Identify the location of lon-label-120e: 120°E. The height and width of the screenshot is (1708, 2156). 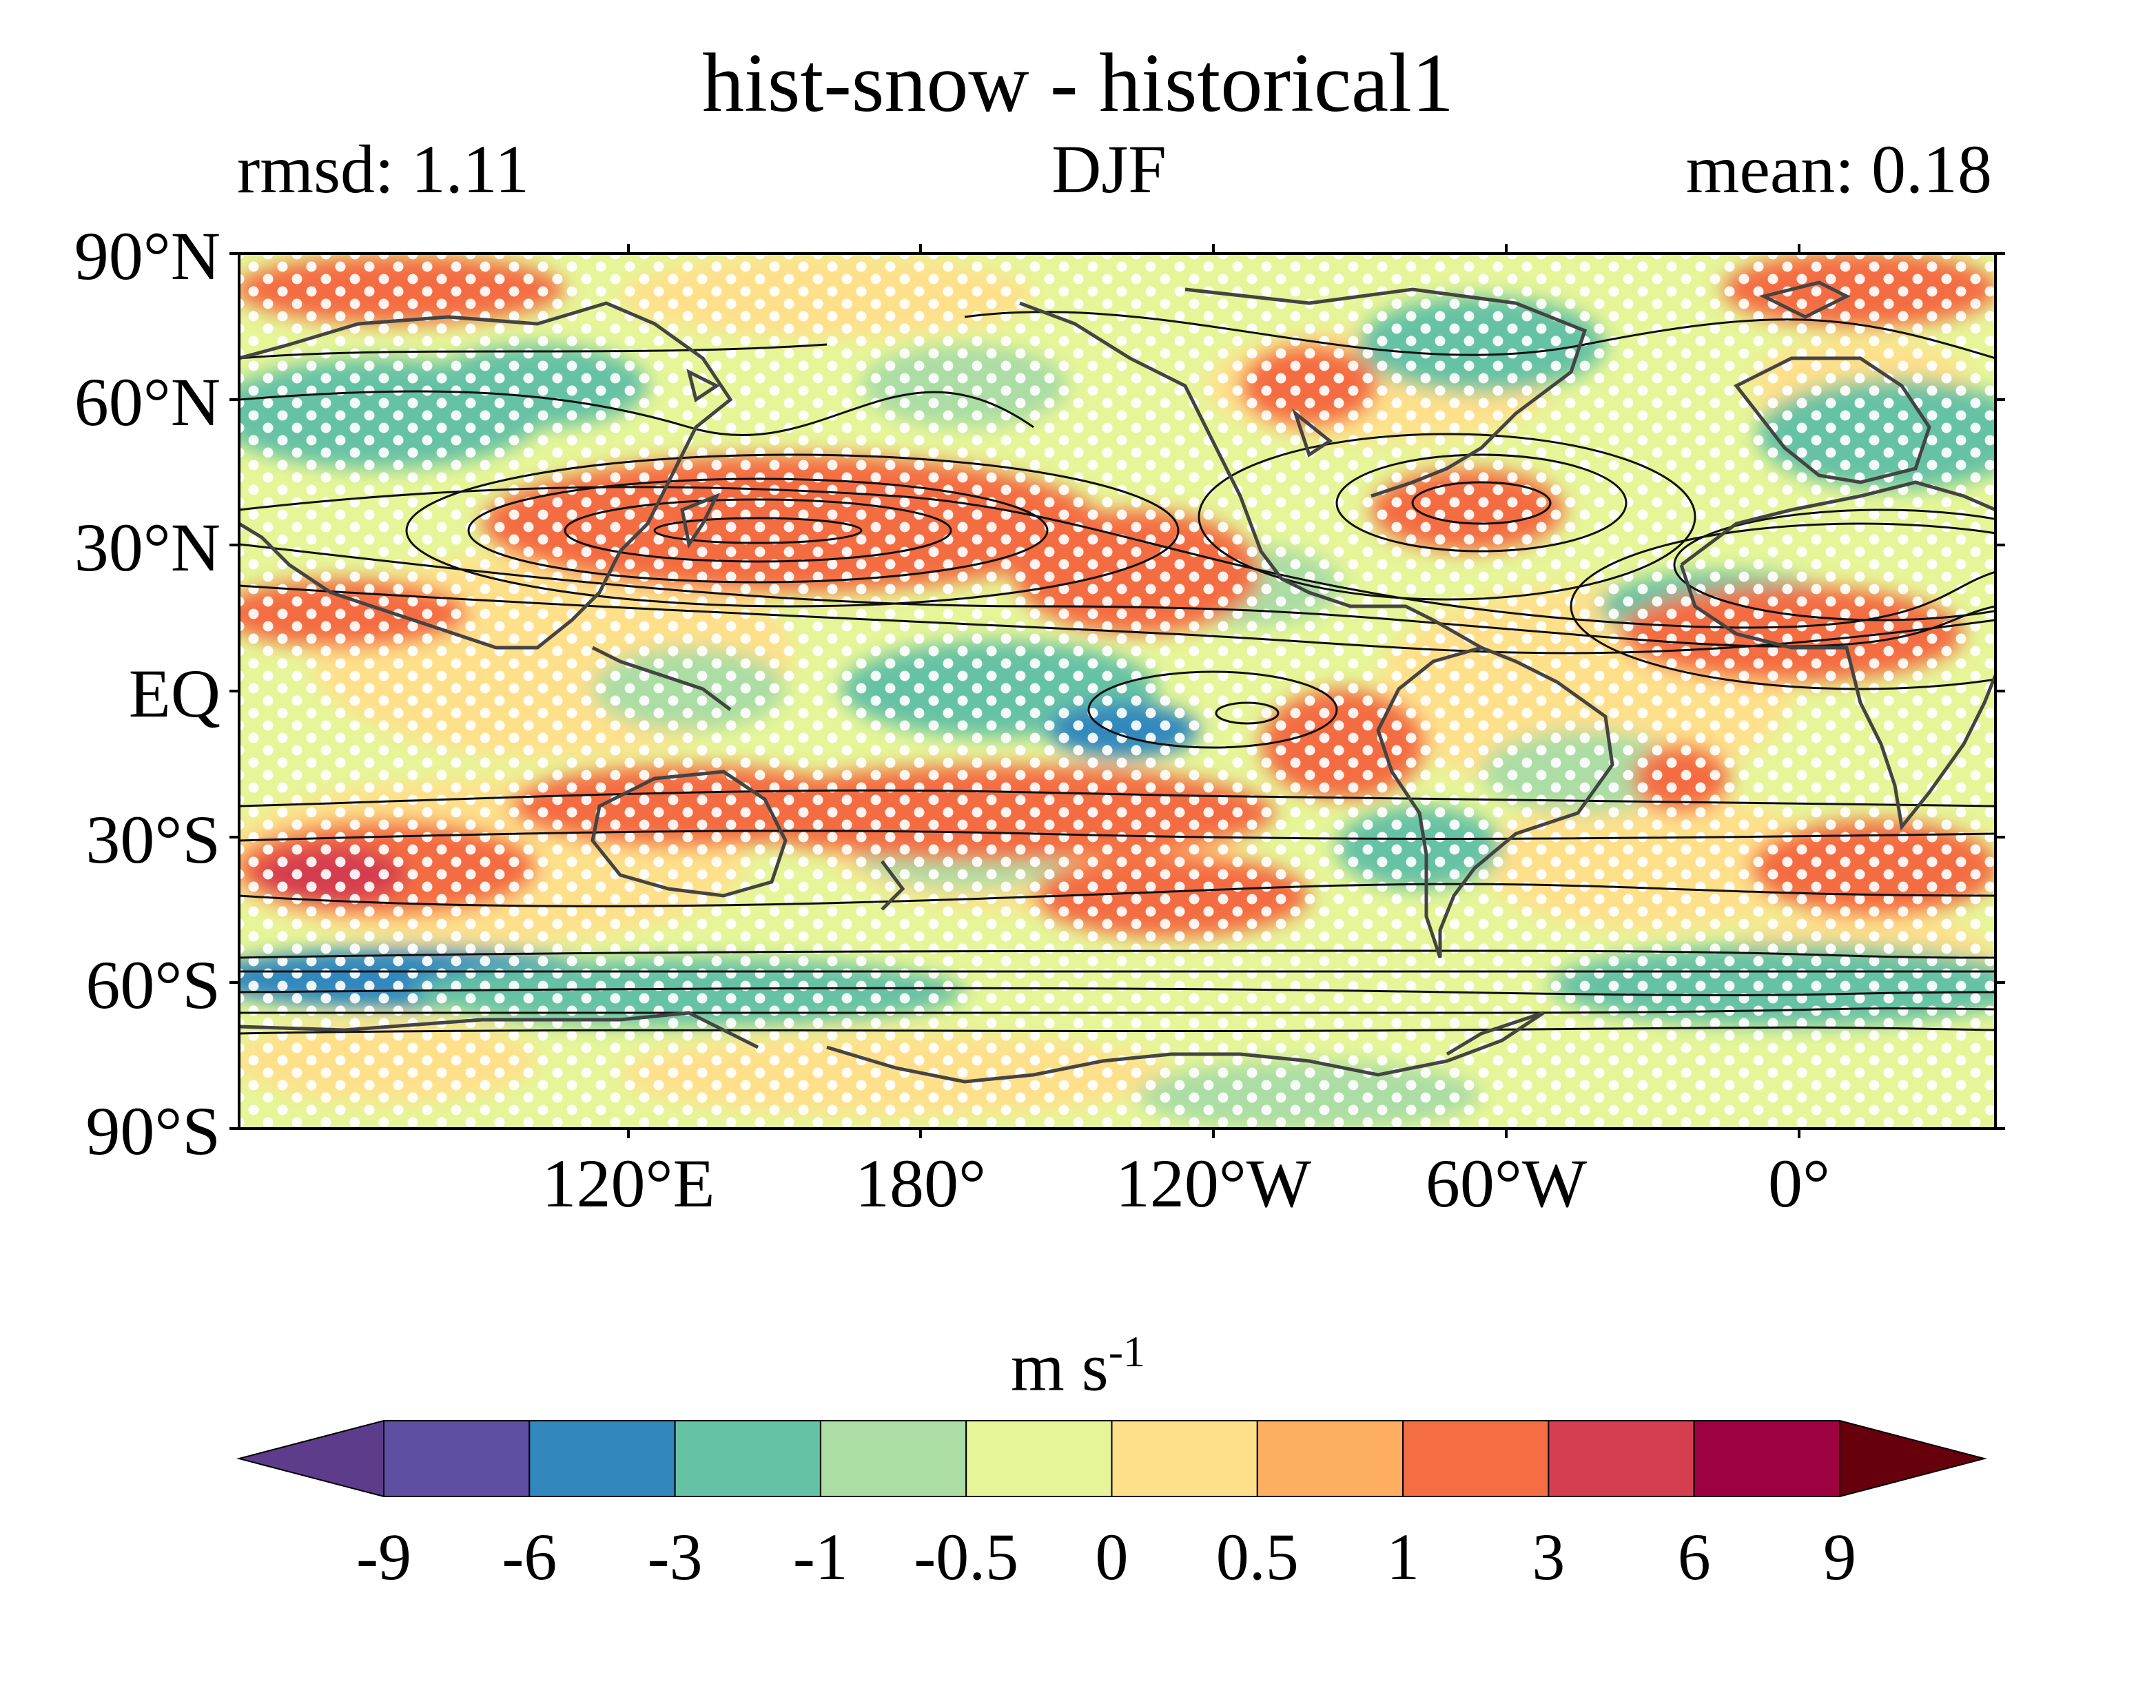
(628, 1183).